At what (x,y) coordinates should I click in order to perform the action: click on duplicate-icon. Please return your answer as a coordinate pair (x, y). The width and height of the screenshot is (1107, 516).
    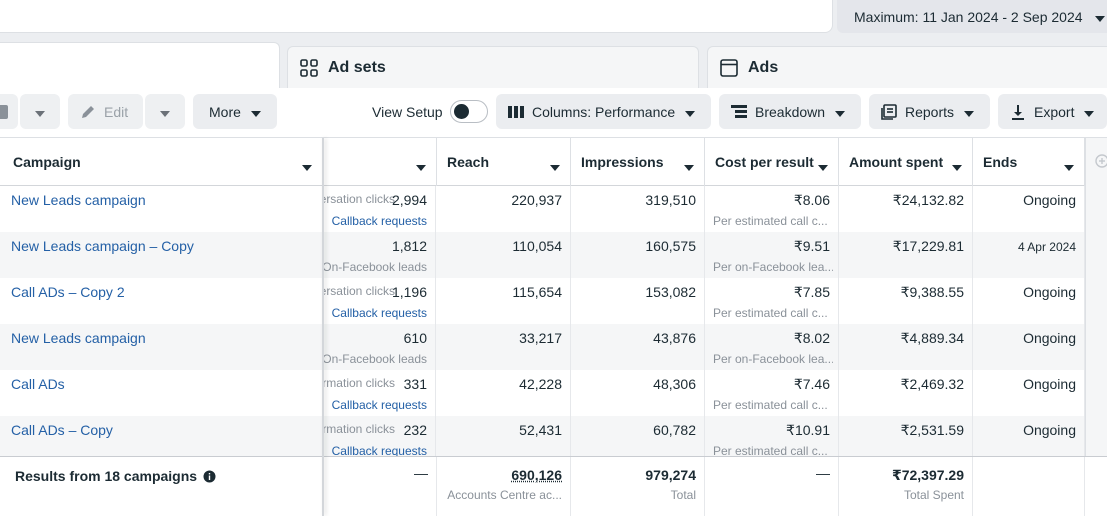
    Looking at the image, I should click on (4, 111).